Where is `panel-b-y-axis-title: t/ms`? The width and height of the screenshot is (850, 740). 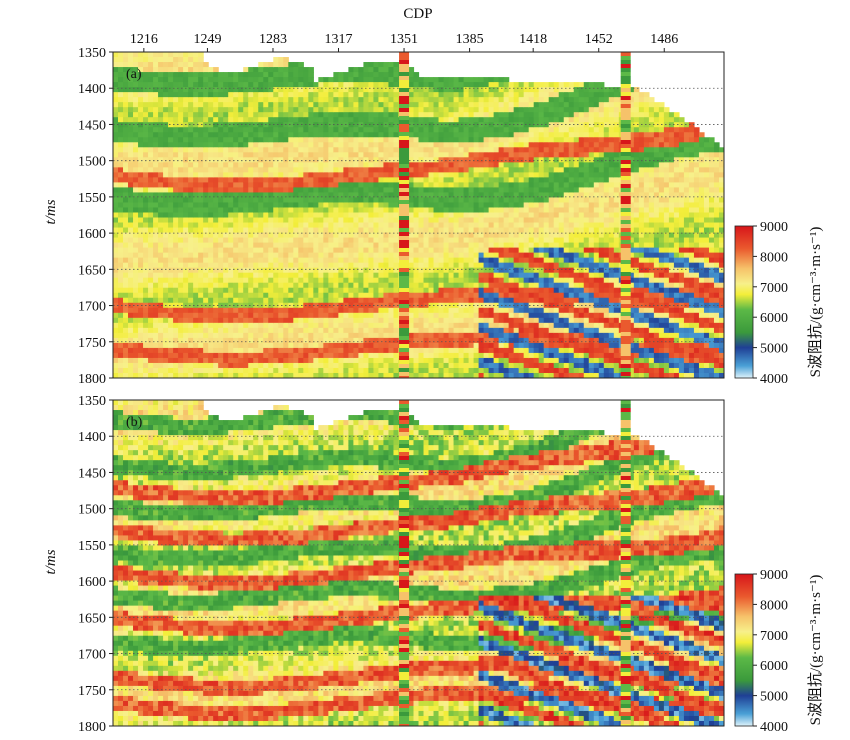
panel-b-y-axis-title: t/ms is located at coordinates (51, 561).